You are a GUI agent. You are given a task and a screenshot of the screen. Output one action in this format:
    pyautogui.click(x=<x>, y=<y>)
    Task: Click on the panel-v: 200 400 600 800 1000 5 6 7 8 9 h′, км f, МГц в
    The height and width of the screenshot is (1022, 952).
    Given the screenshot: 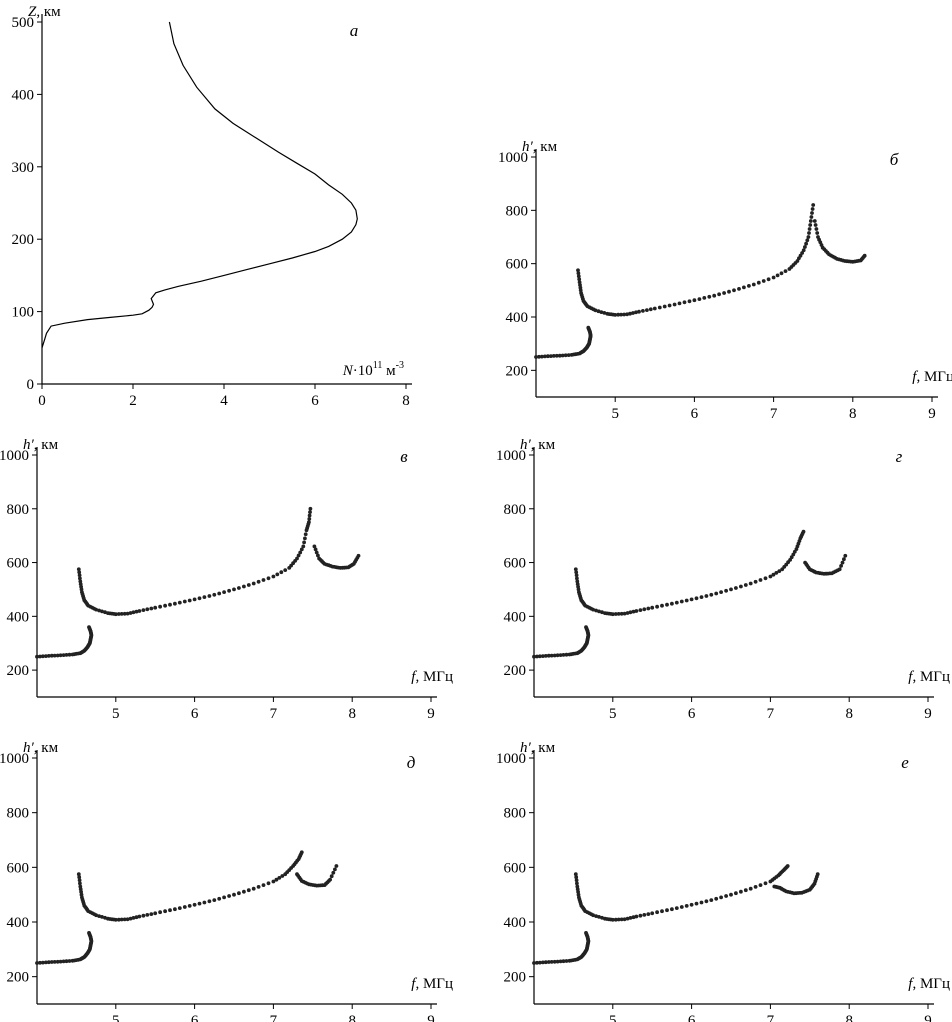 What is the action you would take?
    pyautogui.click(x=226, y=579)
    